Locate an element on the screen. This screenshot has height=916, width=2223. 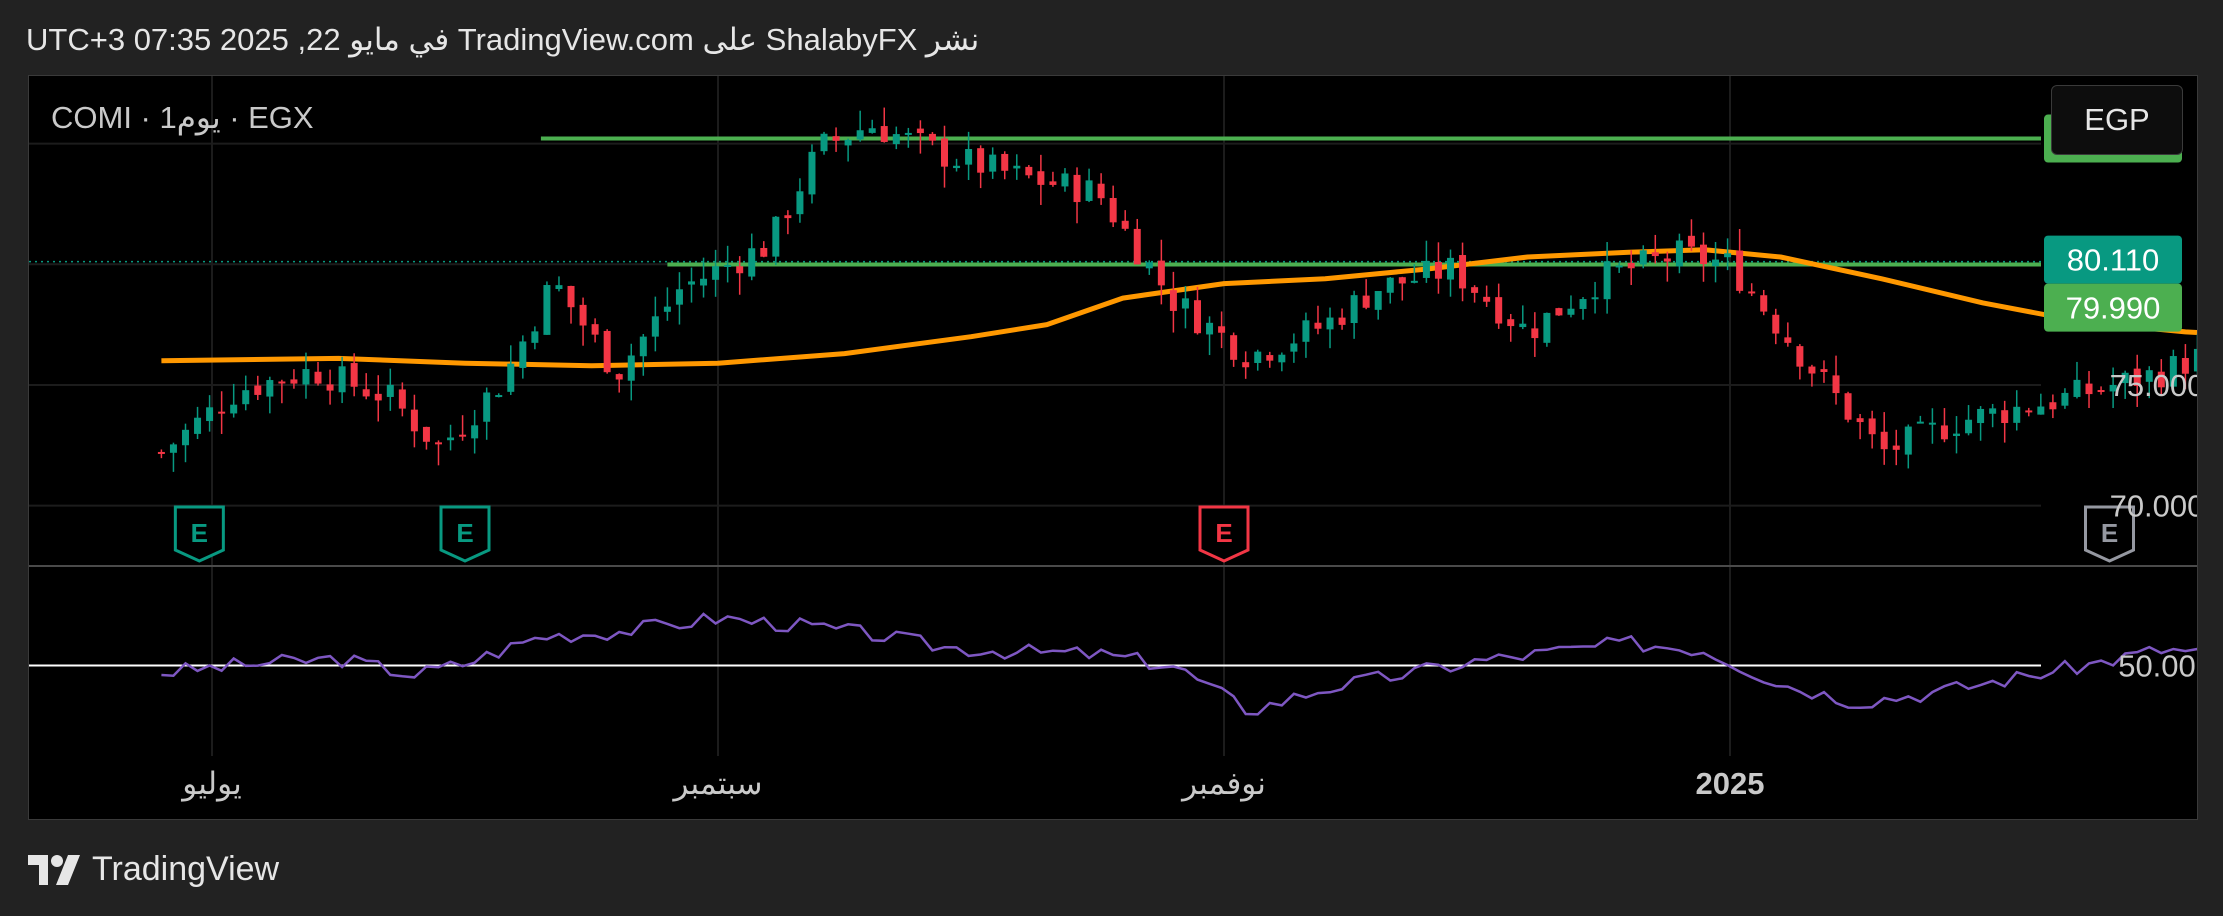
x-tick-label-0: يوليو is located at coordinates (210, 784).